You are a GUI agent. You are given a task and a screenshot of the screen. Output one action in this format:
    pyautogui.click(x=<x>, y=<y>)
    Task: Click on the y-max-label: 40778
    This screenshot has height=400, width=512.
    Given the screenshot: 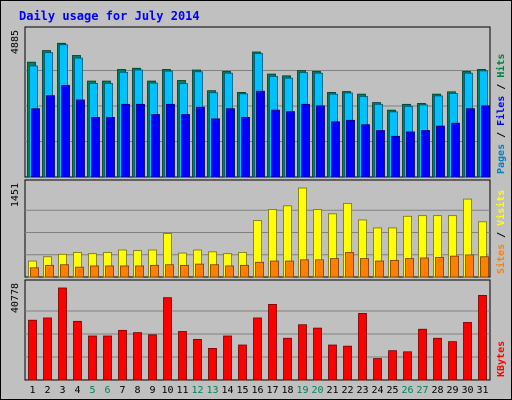 What is the action you would take?
    pyautogui.click(x=15, y=298)
    